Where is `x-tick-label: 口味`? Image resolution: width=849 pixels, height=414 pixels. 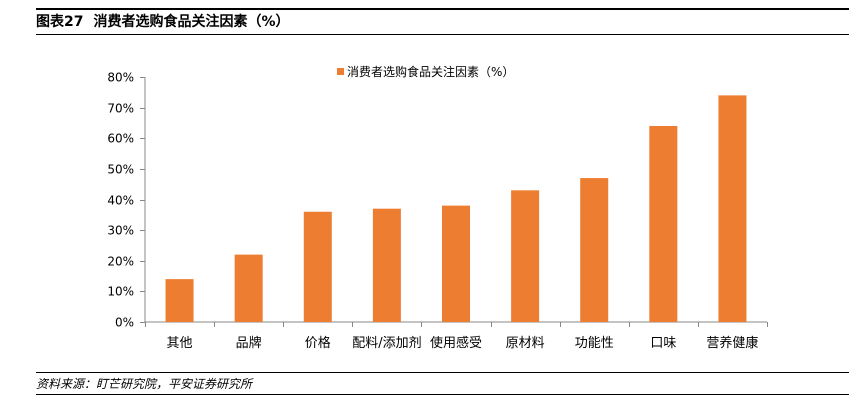
x-tick-label: 口味 is located at coordinates (663, 343).